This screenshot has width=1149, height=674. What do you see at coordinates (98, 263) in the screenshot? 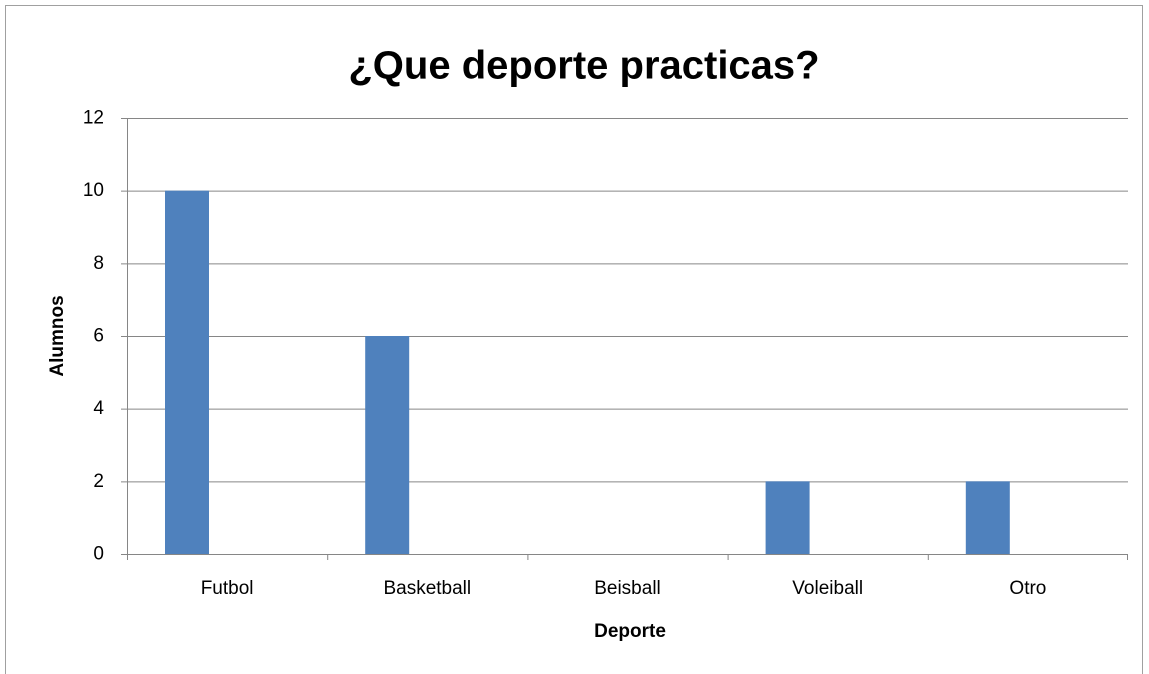
I see `y-tick-label: 8` at bounding box center [98, 263].